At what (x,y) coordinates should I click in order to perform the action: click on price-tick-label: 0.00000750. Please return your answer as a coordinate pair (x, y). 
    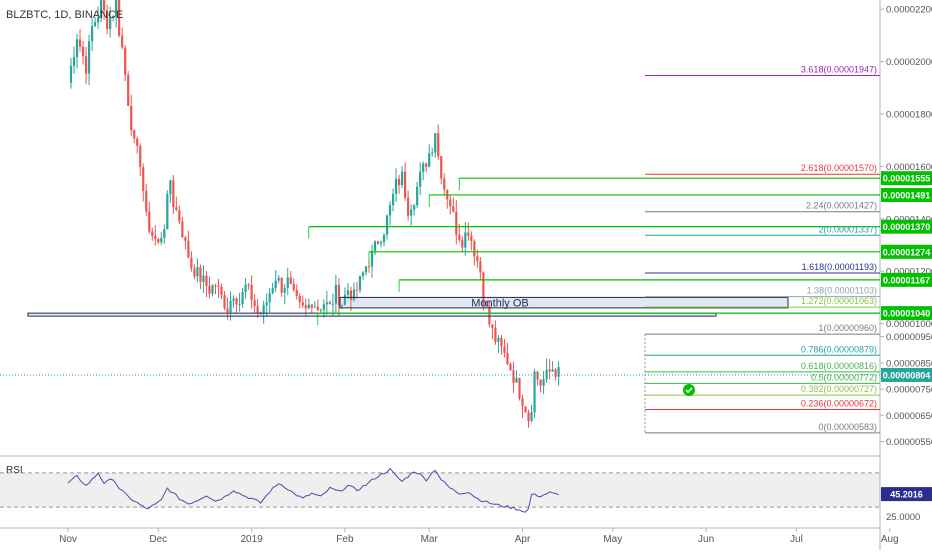
    Looking at the image, I should click on (909, 390).